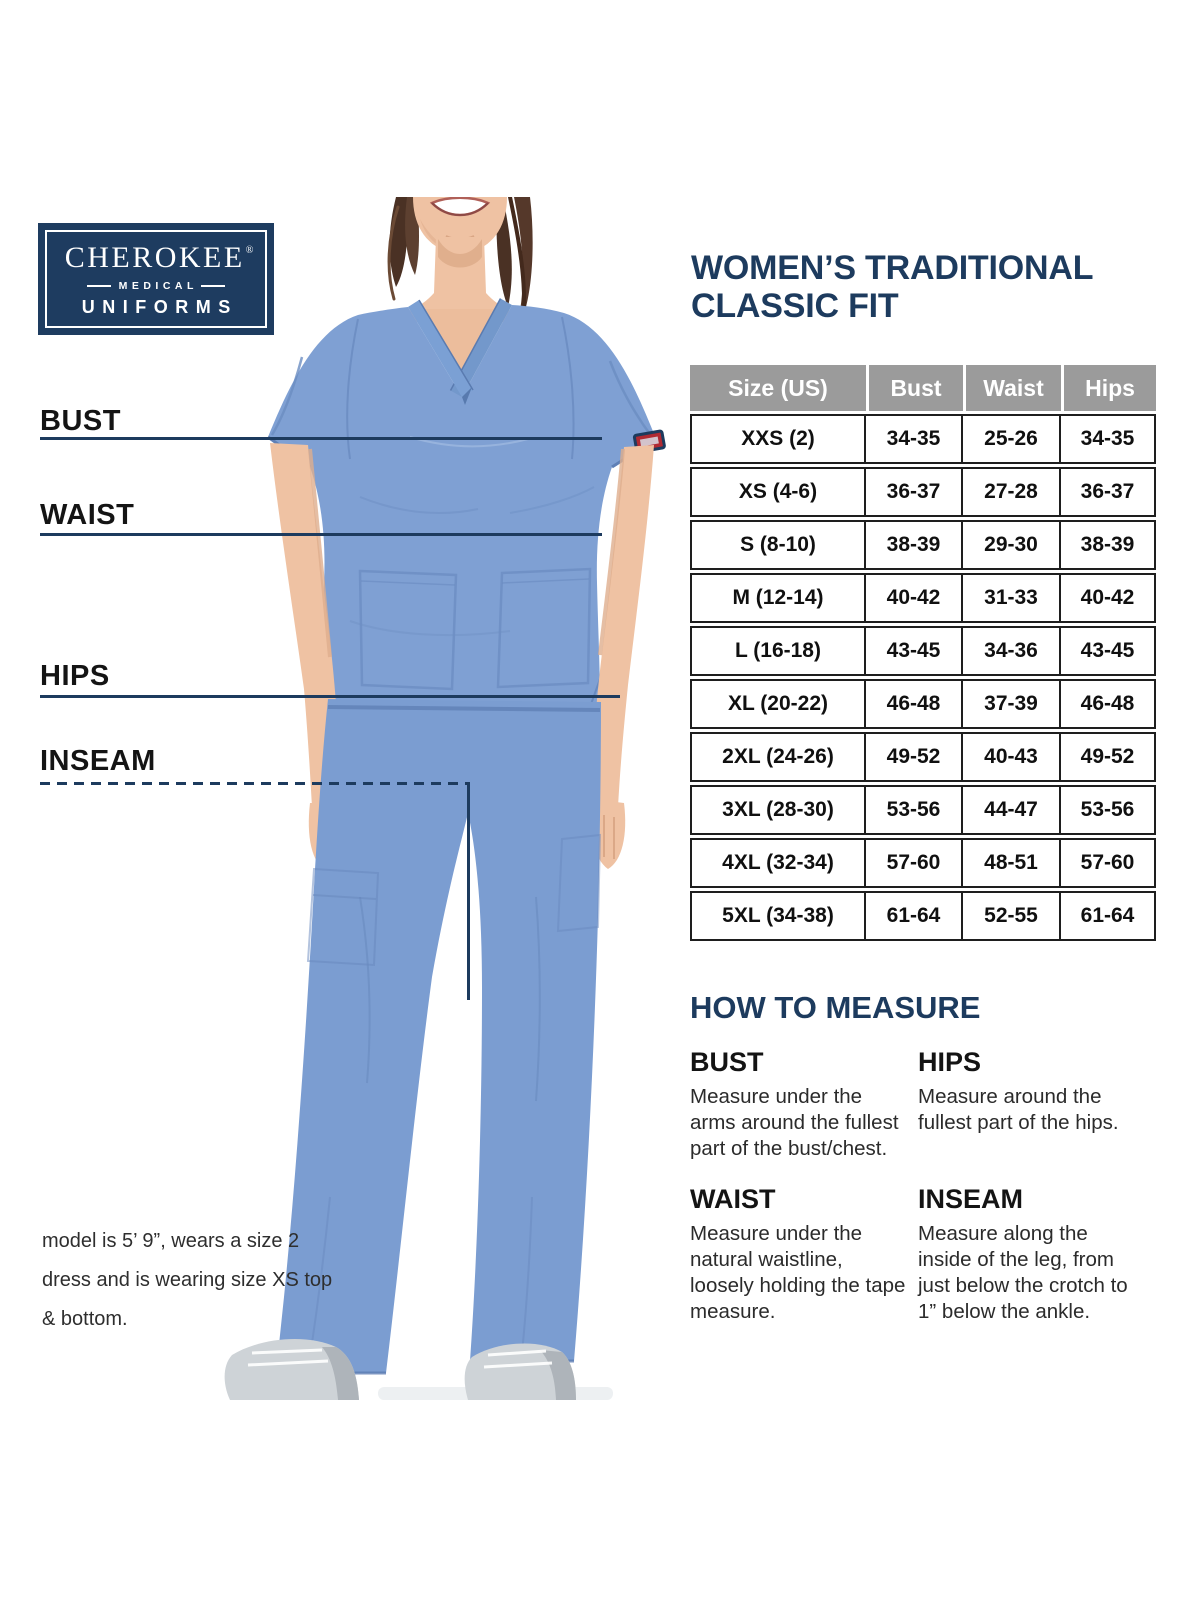 The height and width of the screenshot is (1600, 1200). Describe the element at coordinates (330, 696) in the screenshot. I see `hips-measure-line` at that location.